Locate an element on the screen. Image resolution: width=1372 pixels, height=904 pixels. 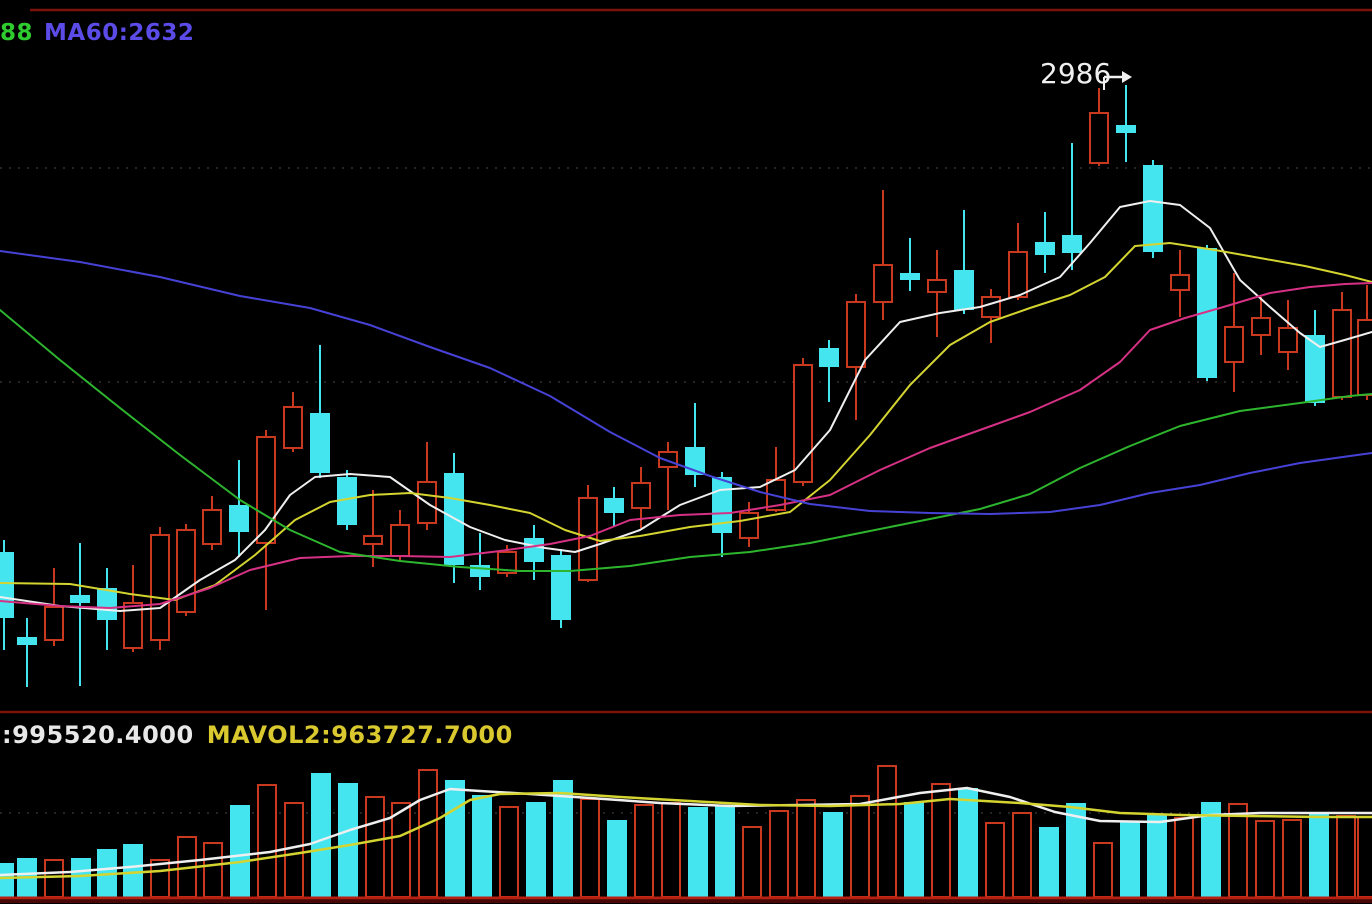
volume-ma-legend: :995520.4000 MAVOL2:963727.7000 is located at coordinates (257, 735).